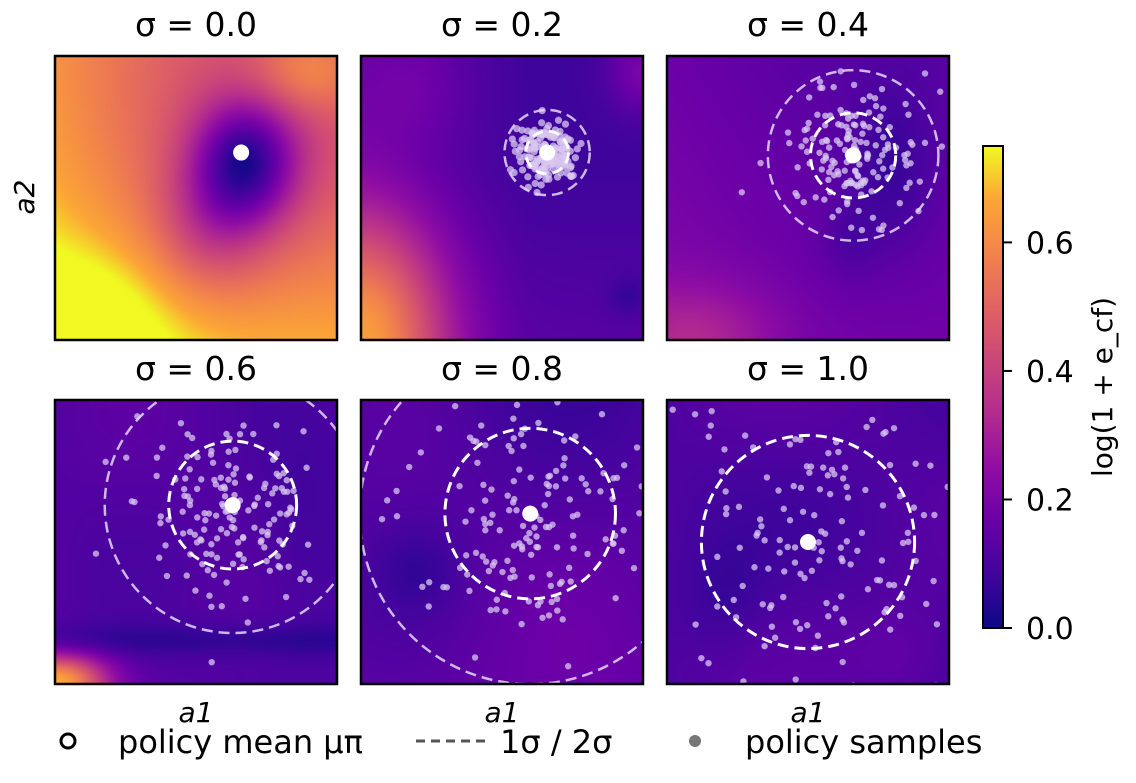  Describe the element at coordinates (695, 741) in the screenshot. I see `legend-samples-marker` at that location.